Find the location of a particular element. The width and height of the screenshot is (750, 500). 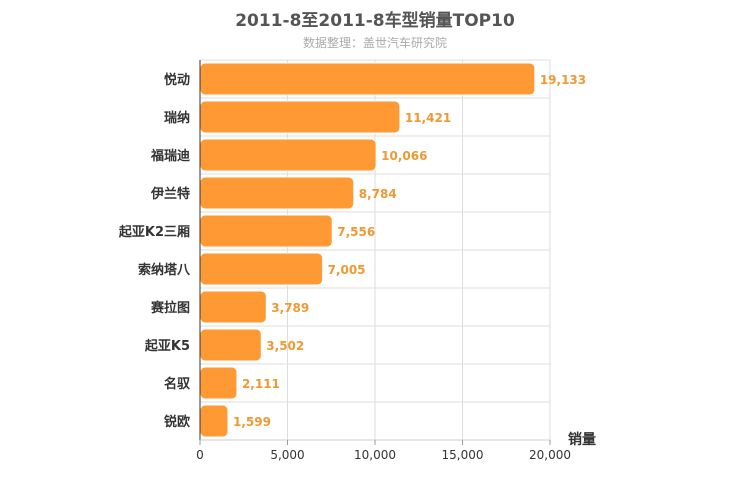

value-label: 1,599 is located at coordinates (252, 422).